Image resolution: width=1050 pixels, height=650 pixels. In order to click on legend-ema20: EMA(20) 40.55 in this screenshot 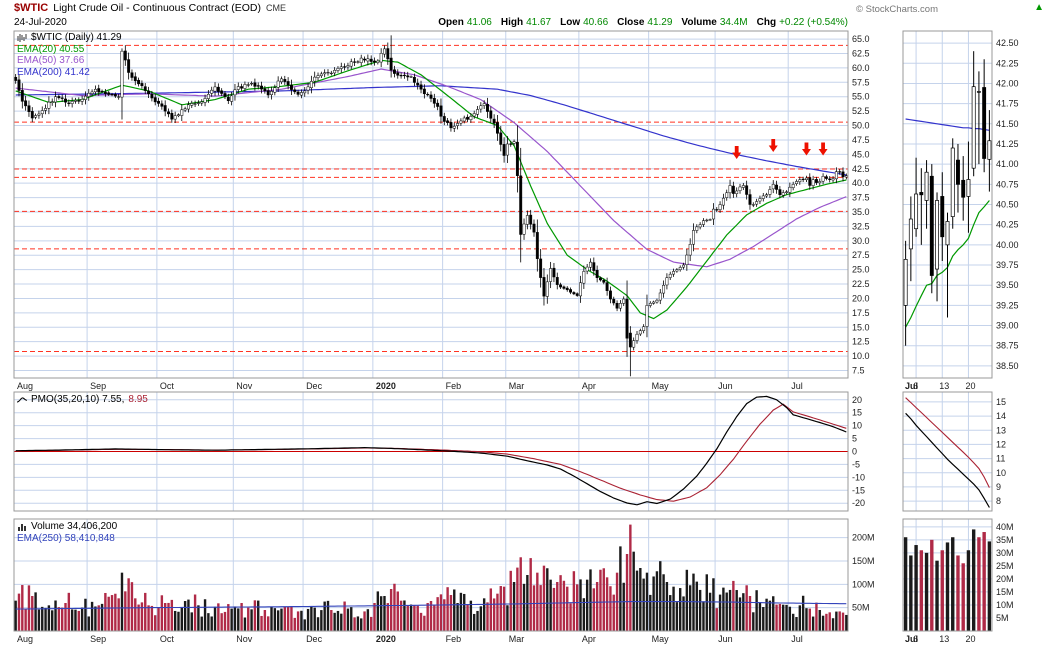, I will do `click(51, 49)`.